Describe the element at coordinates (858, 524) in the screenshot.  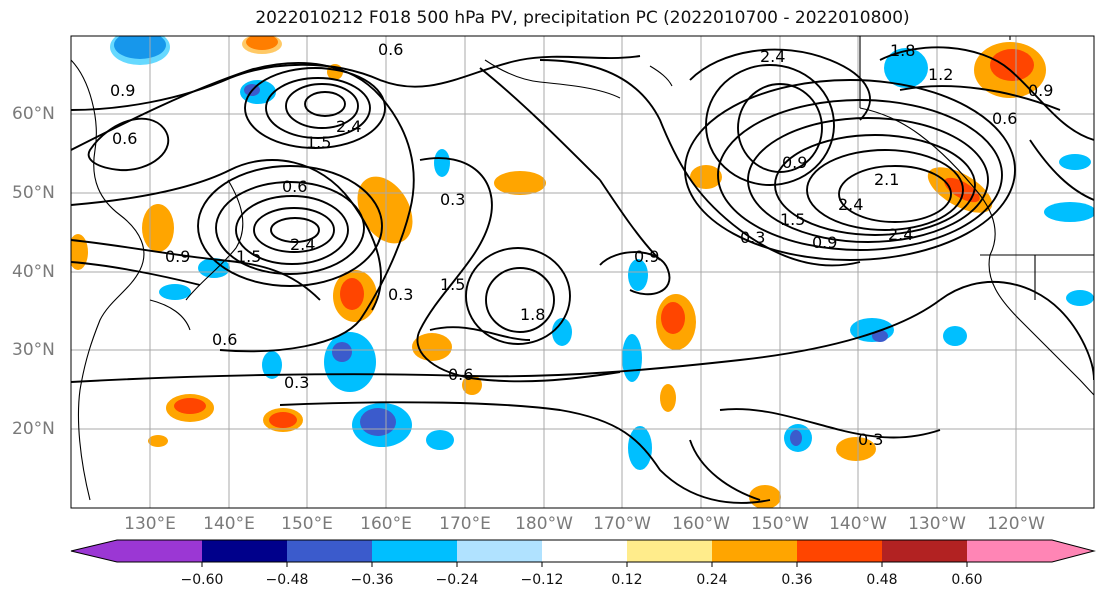
I see `lon-label: 140°W` at that location.